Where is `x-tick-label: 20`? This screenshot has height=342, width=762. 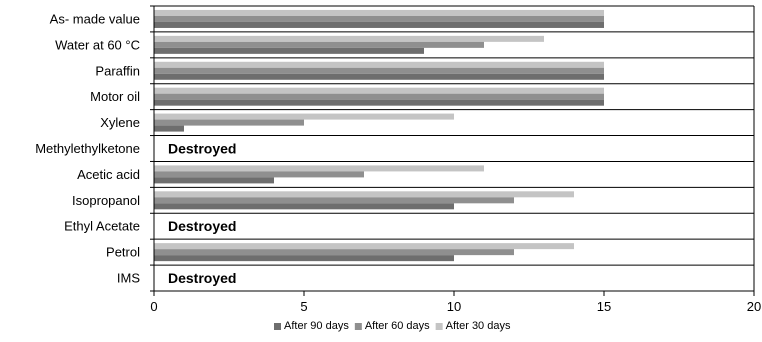 x-tick-label: 20 is located at coordinates (754, 306).